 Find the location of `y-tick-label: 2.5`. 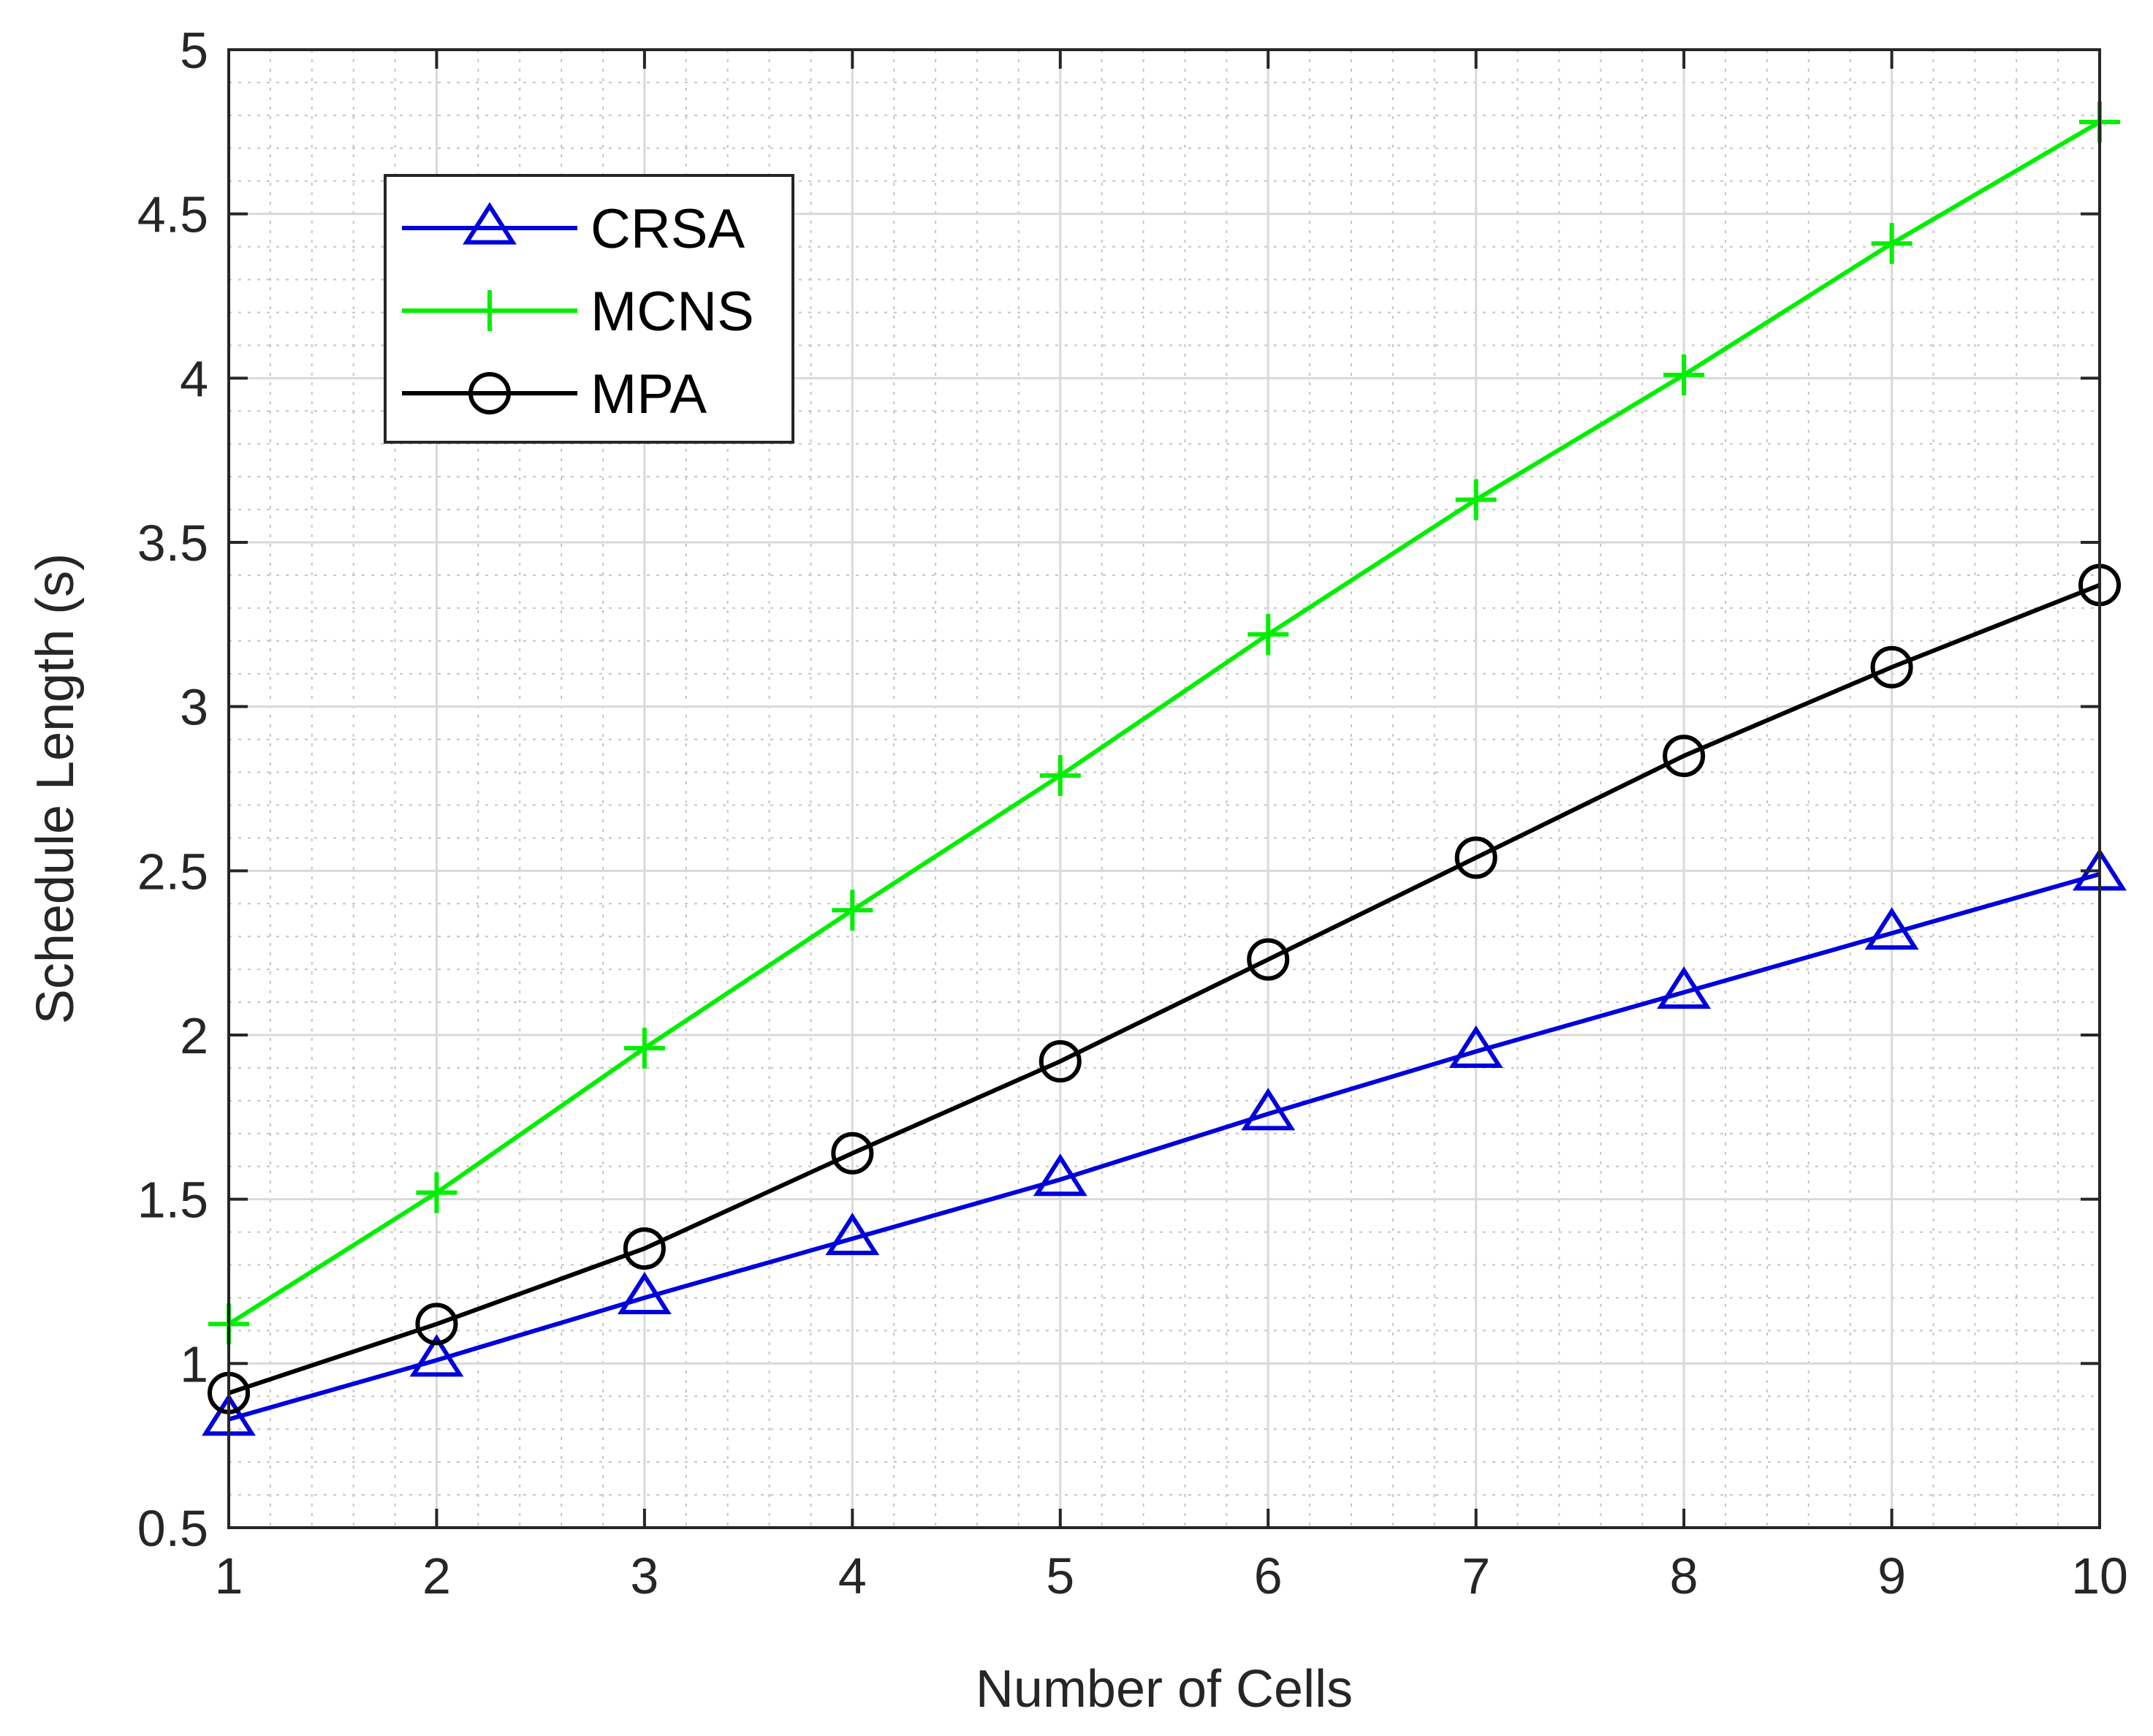

y-tick-label: 2.5 is located at coordinates (172, 872).